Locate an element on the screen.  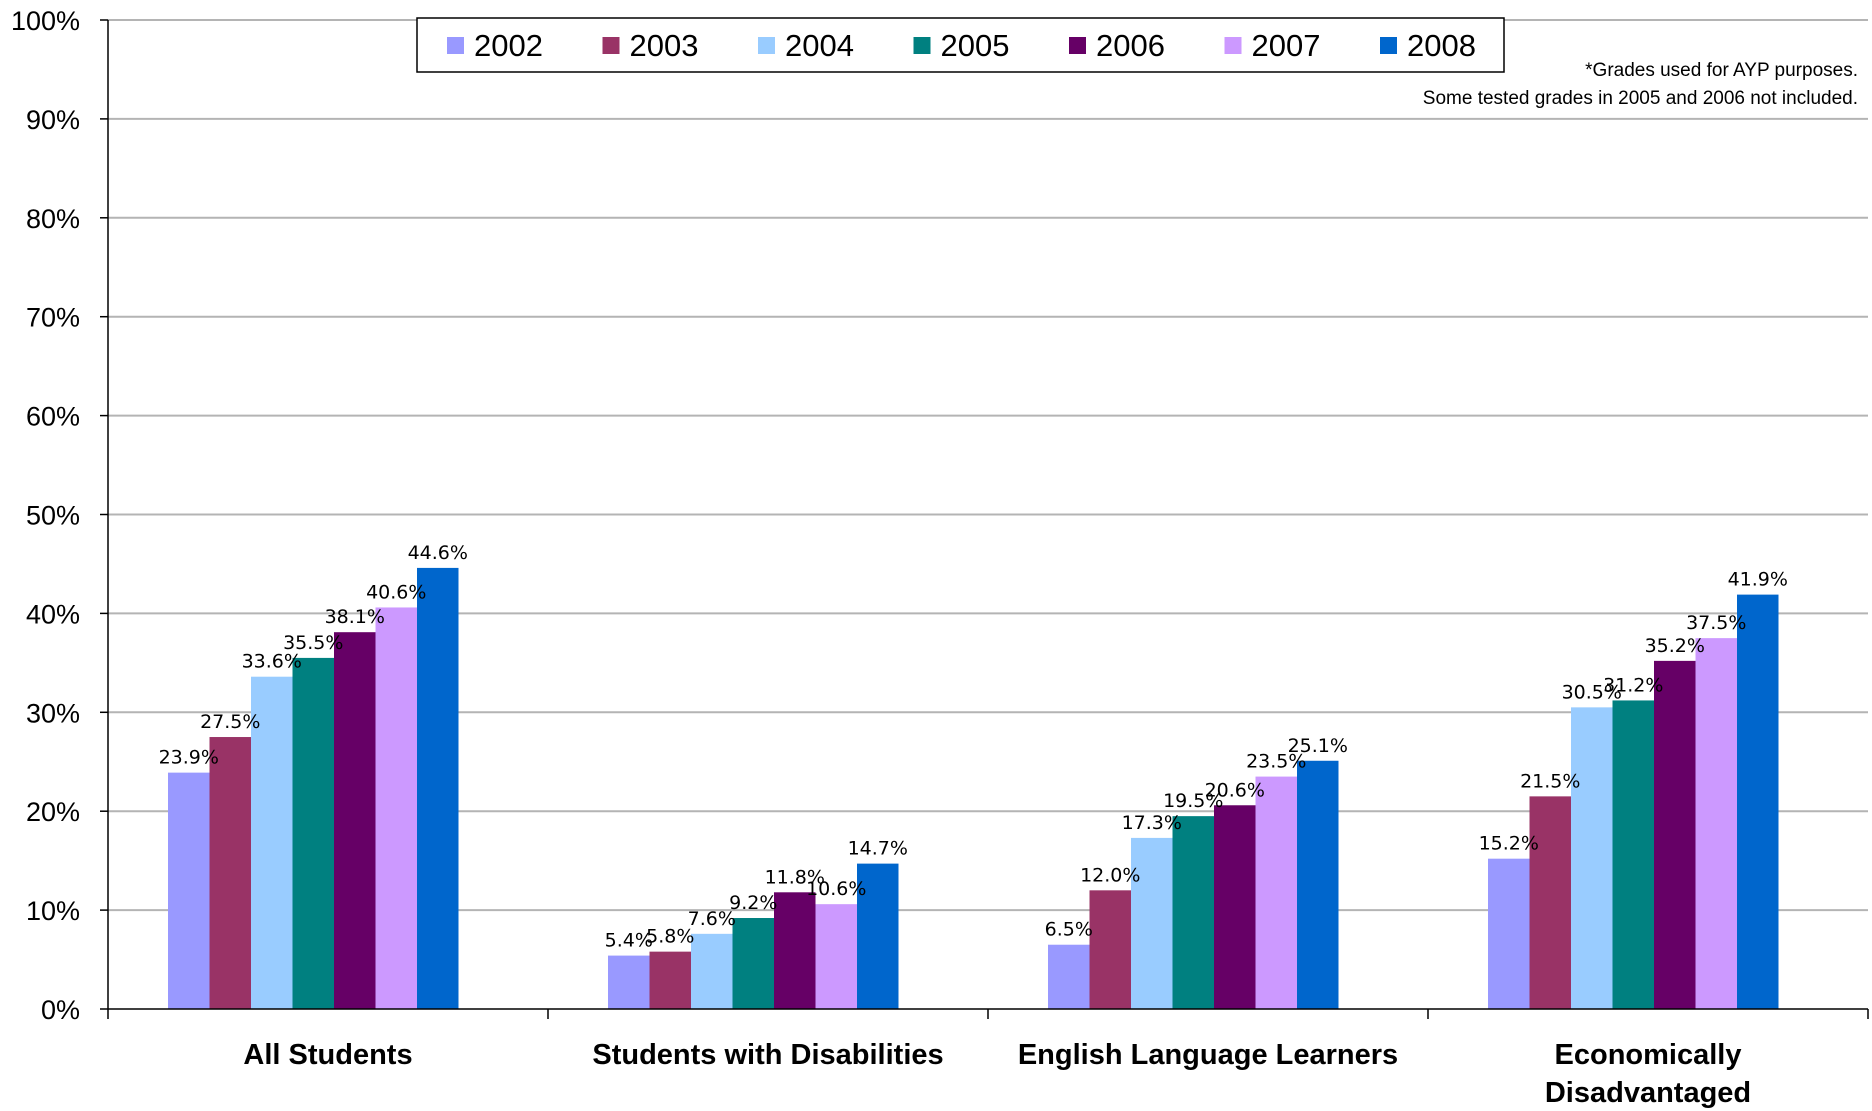
x-category-label: All Students is located at coordinates (327, 1055).